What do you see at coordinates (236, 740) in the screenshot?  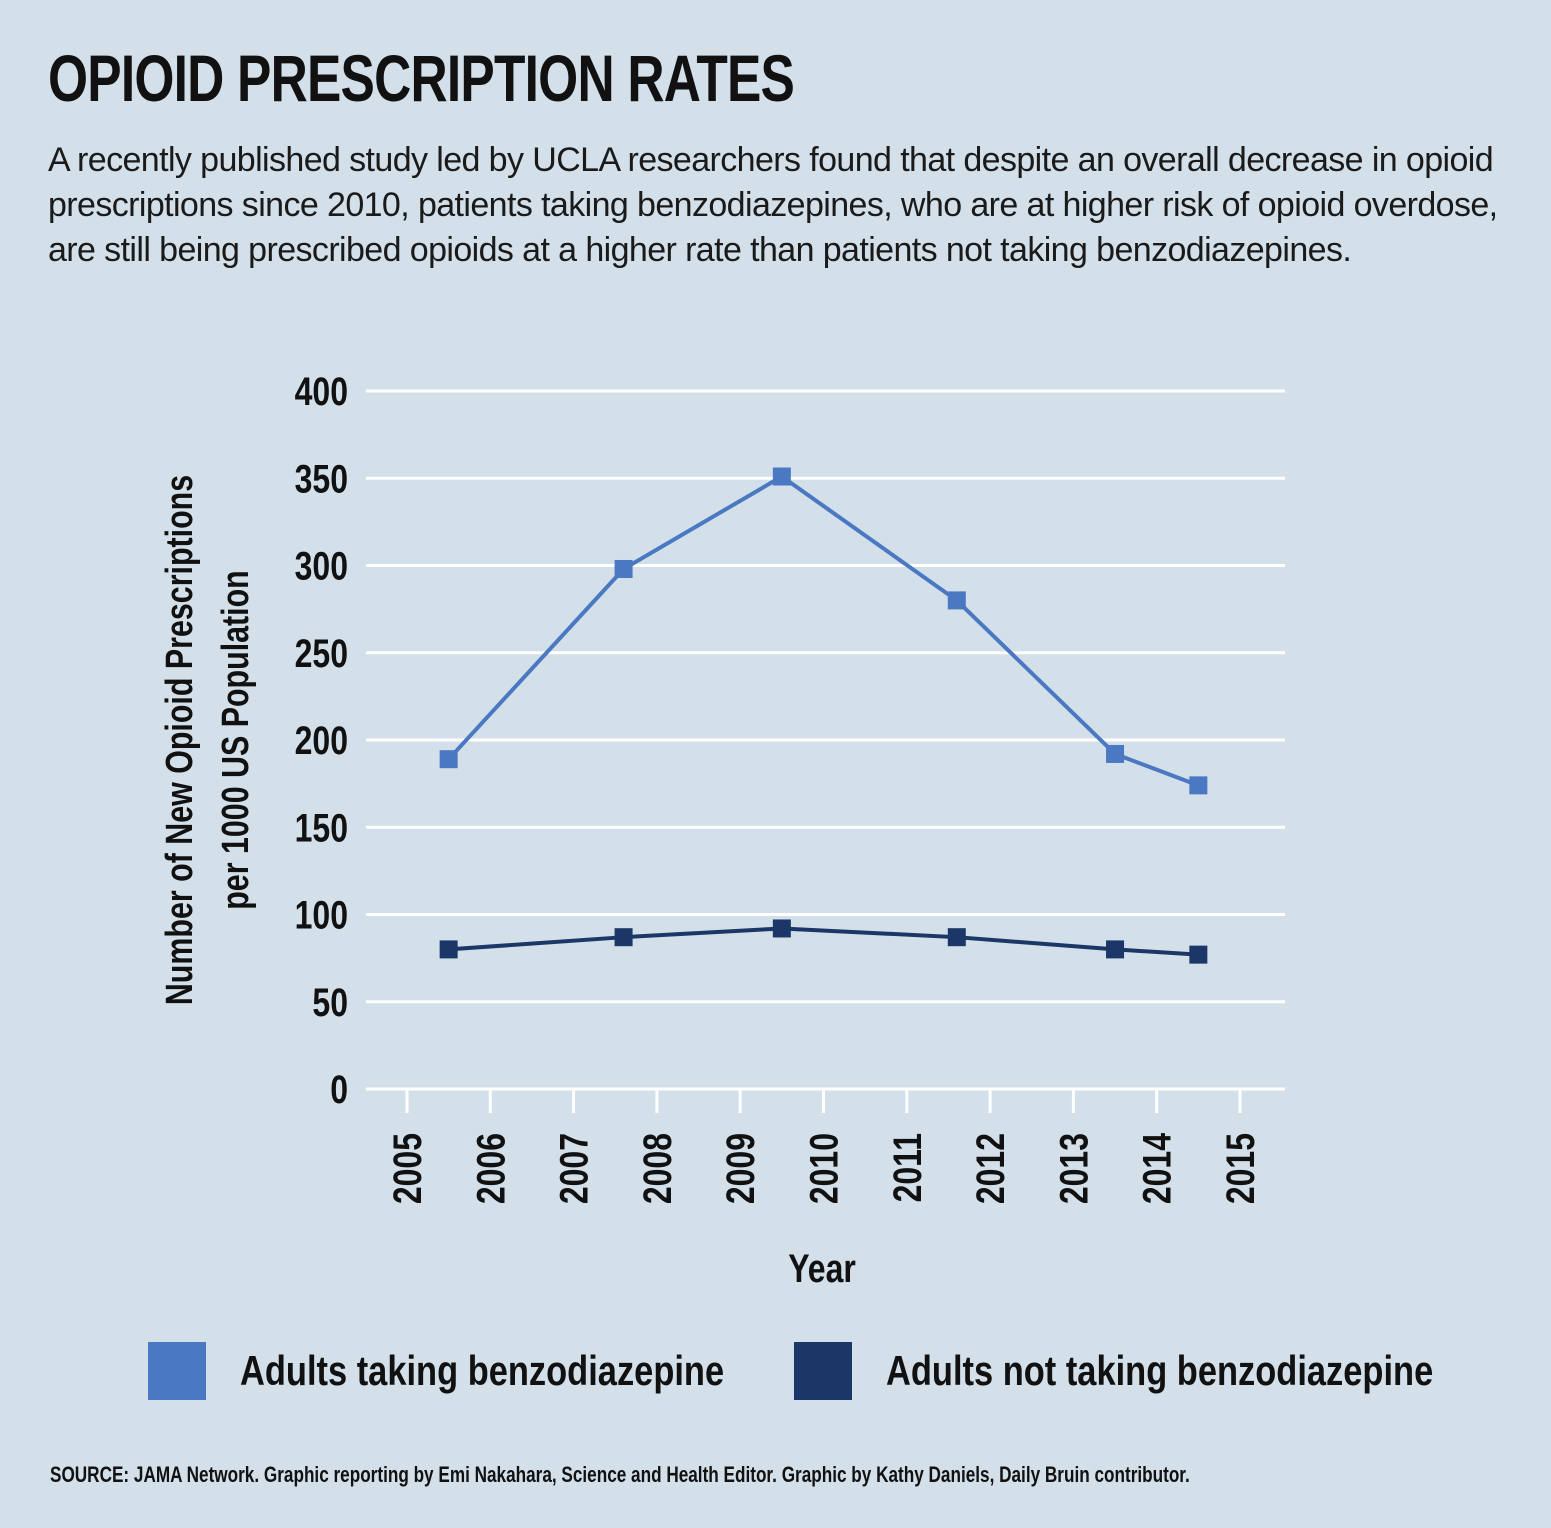 I see `y-axis-label-line-2: per 1000 US Population` at bounding box center [236, 740].